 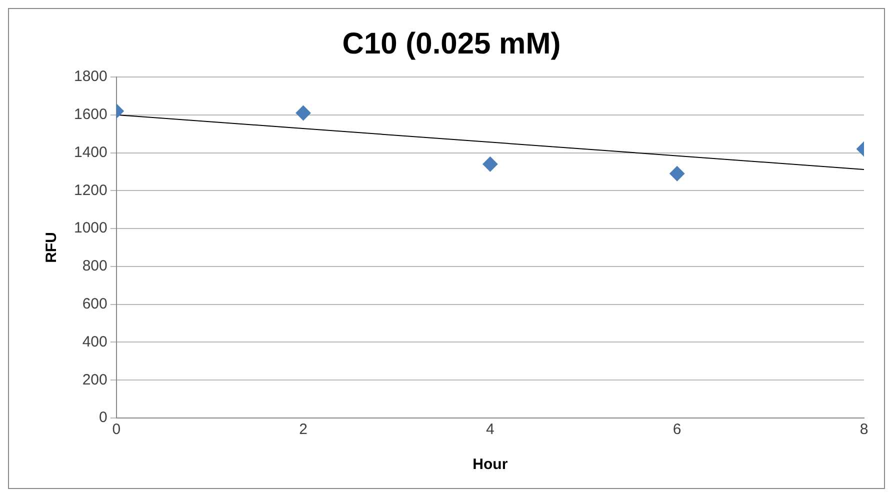 What do you see at coordinates (490, 429) in the screenshot?
I see `x-tick-label: 4` at bounding box center [490, 429].